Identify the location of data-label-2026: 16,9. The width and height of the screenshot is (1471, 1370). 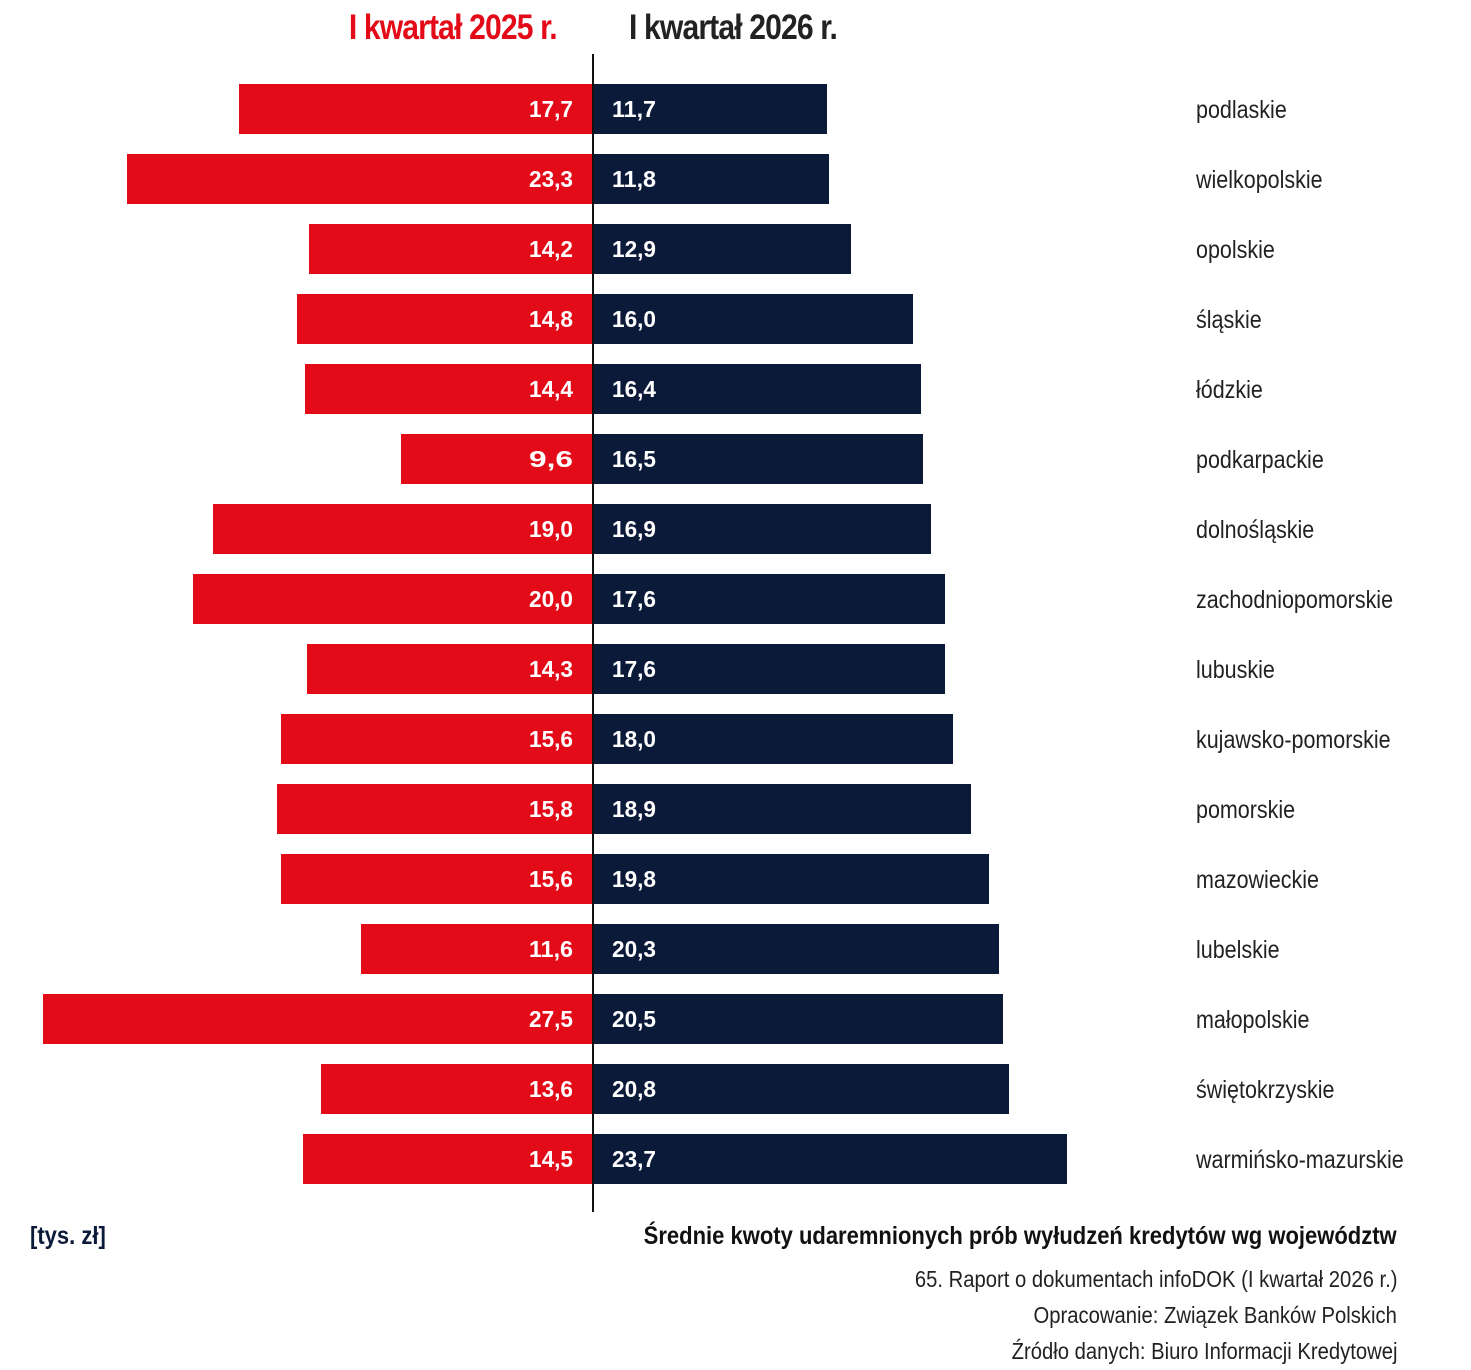
(634, 529).